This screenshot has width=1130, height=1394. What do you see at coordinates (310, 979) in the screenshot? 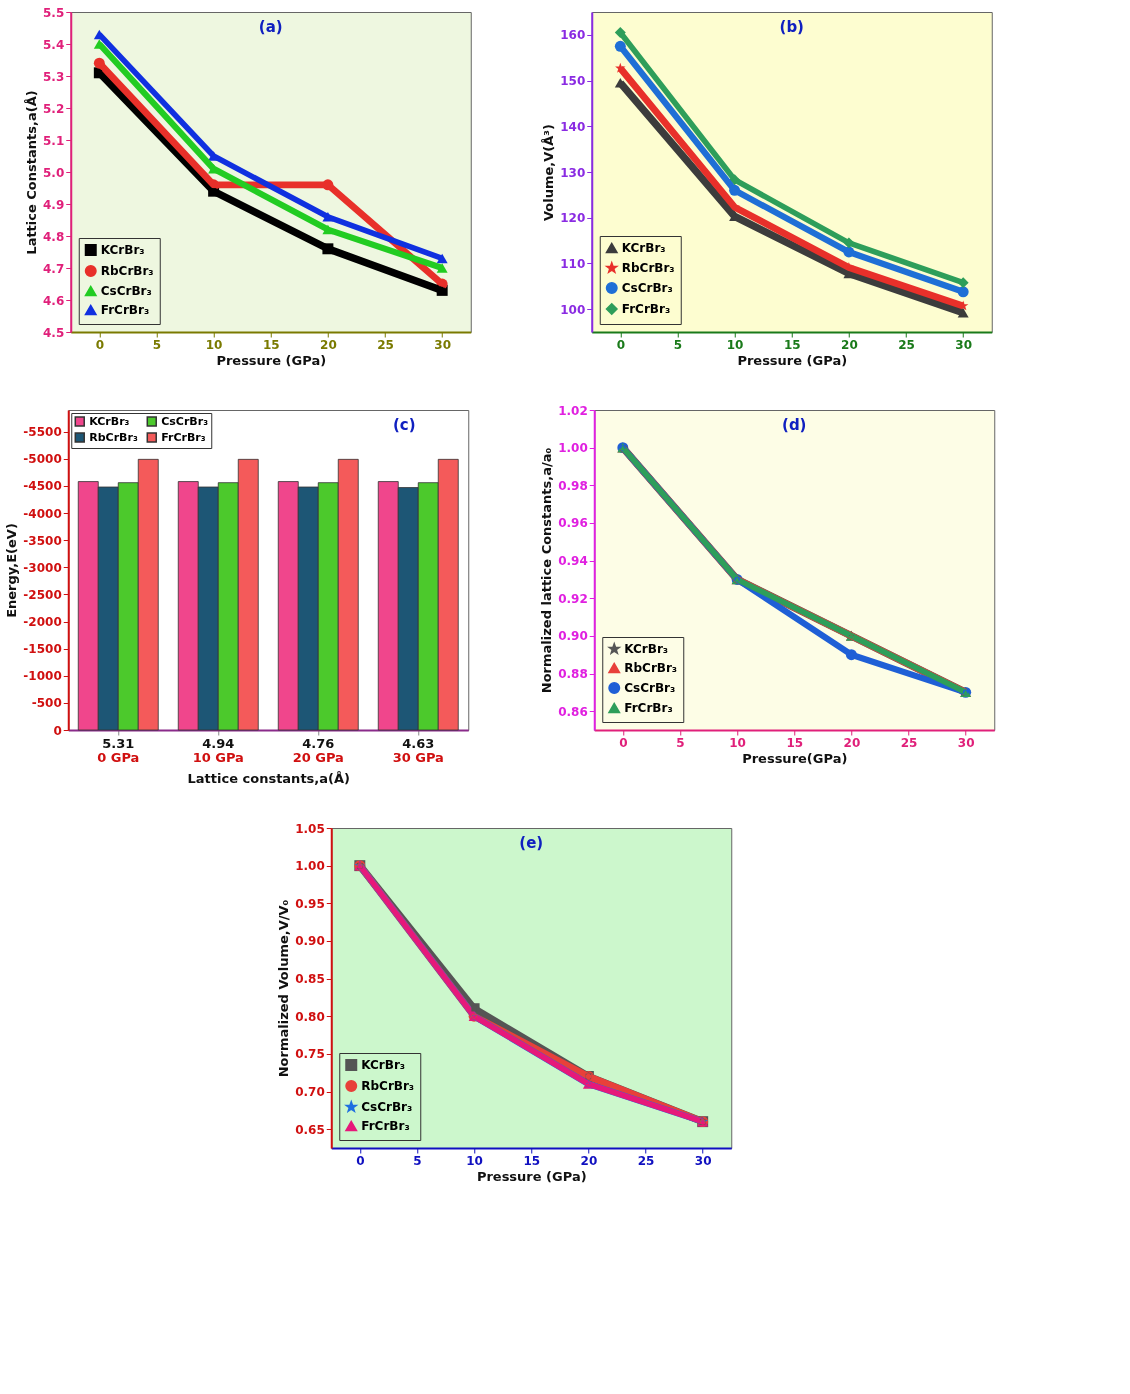
I see `y-tick-label: 0.85` at bounding box center [310, 979].